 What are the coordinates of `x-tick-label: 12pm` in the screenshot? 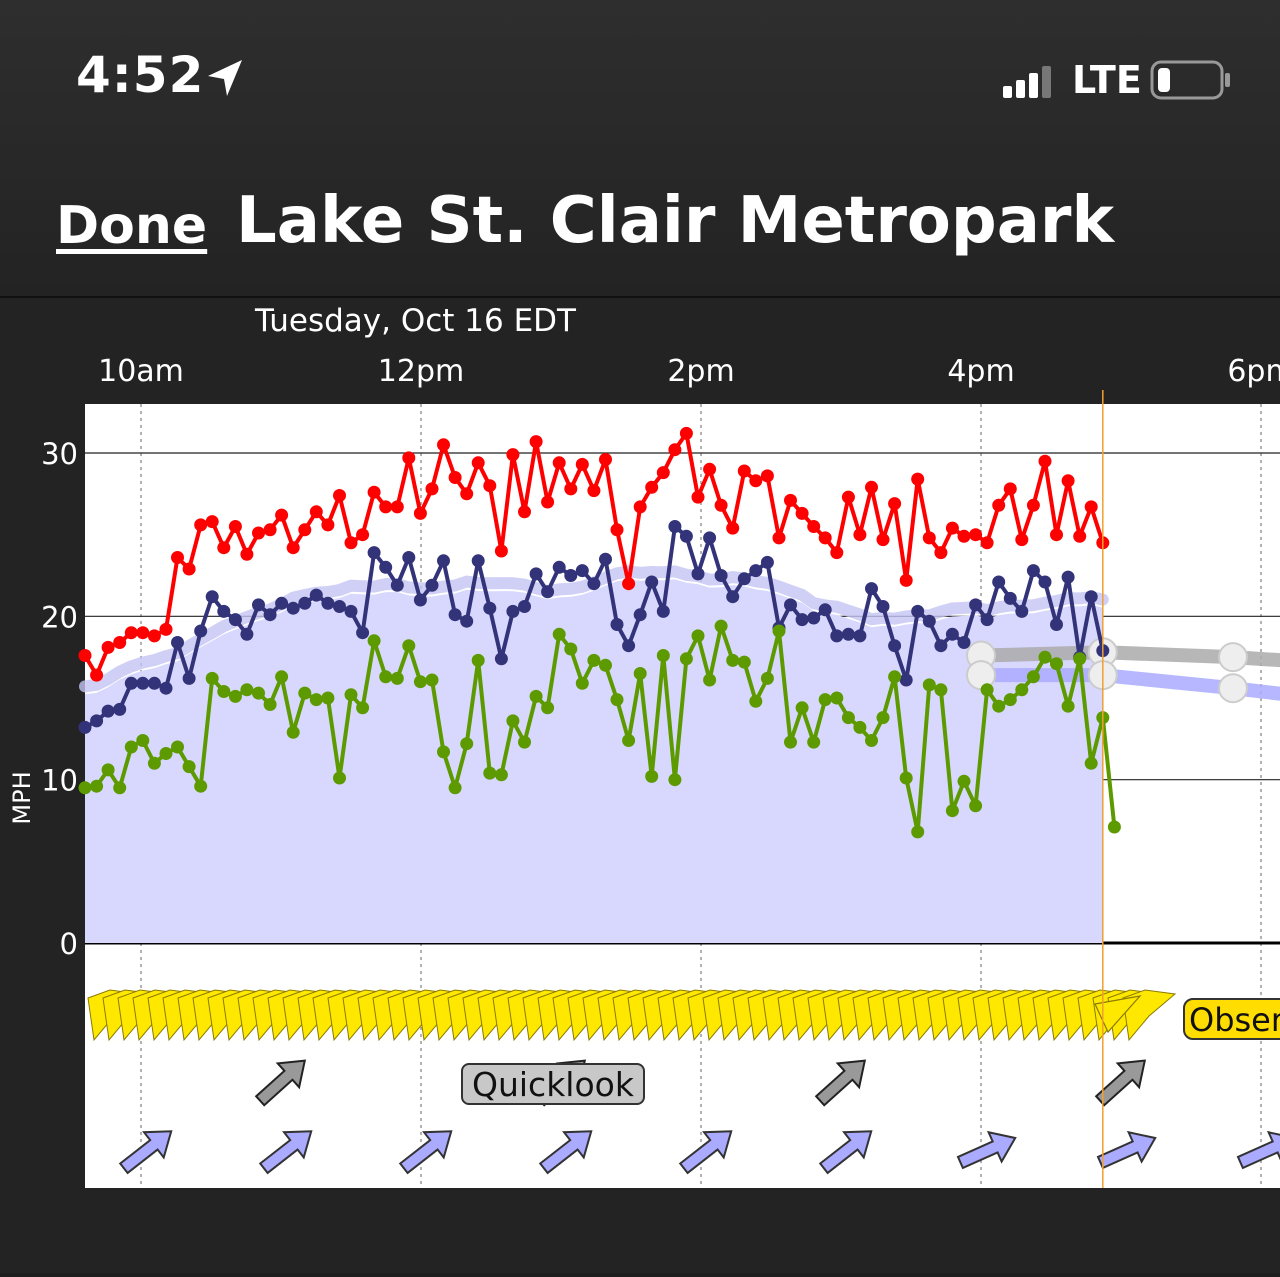 It's located at (421, 371).